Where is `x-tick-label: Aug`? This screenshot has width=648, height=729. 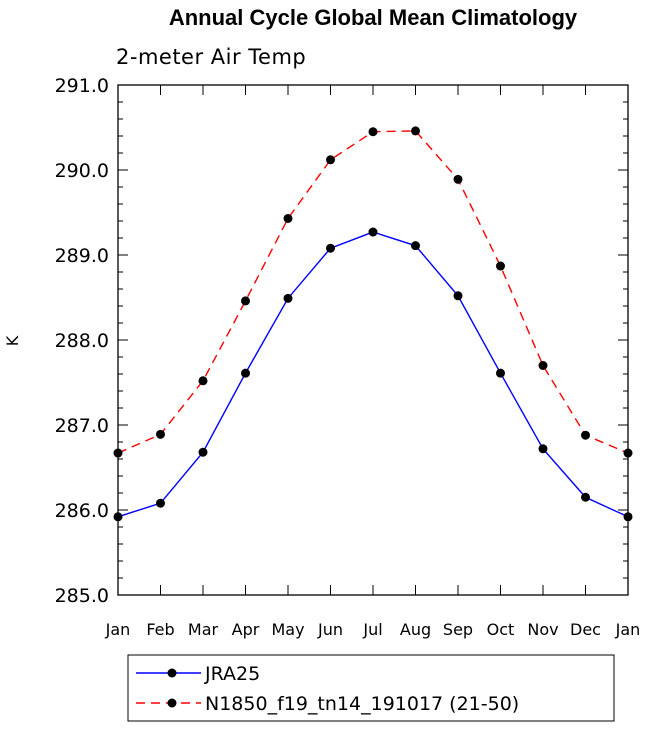
x-tick-label: Aug is located at coordinates (415, 629).